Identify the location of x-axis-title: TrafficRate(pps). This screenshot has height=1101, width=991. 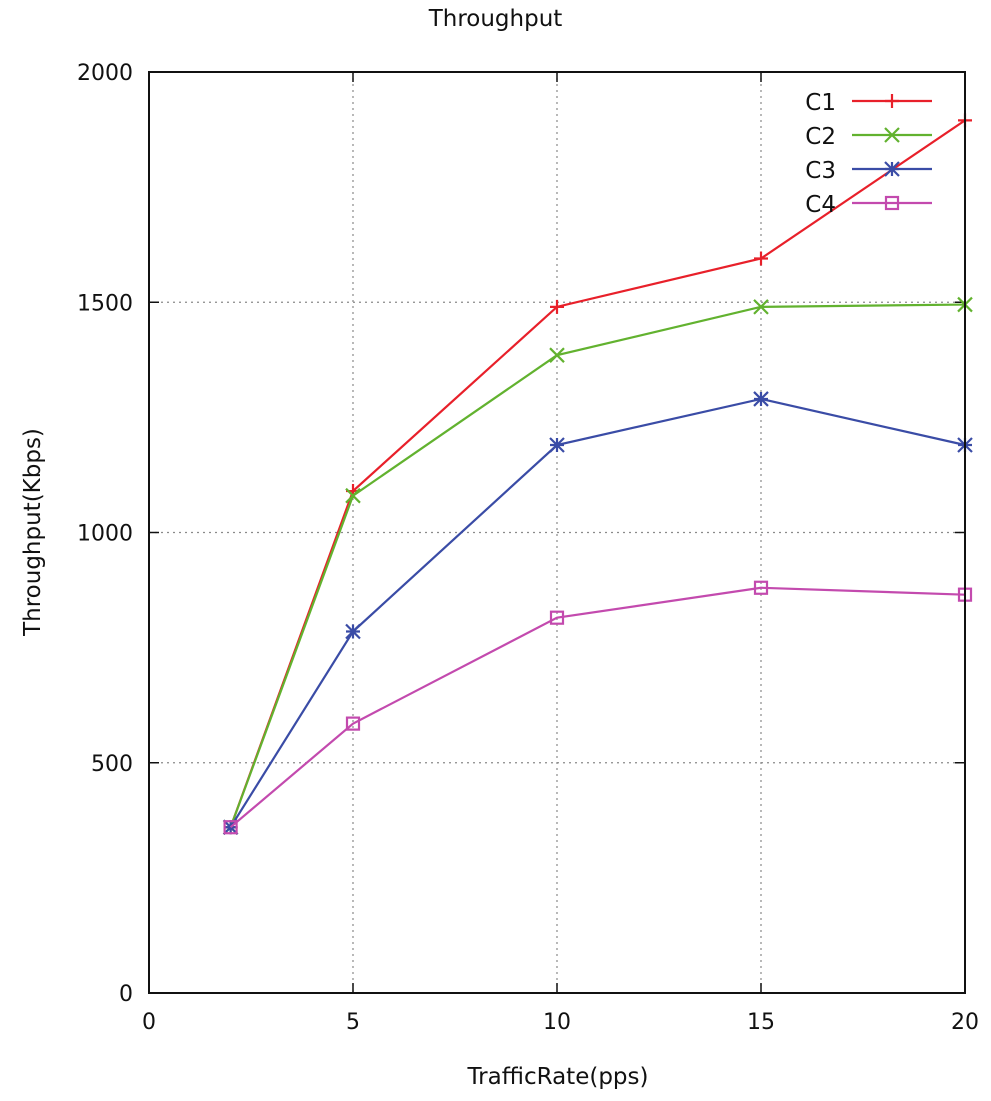
(558, 1077).